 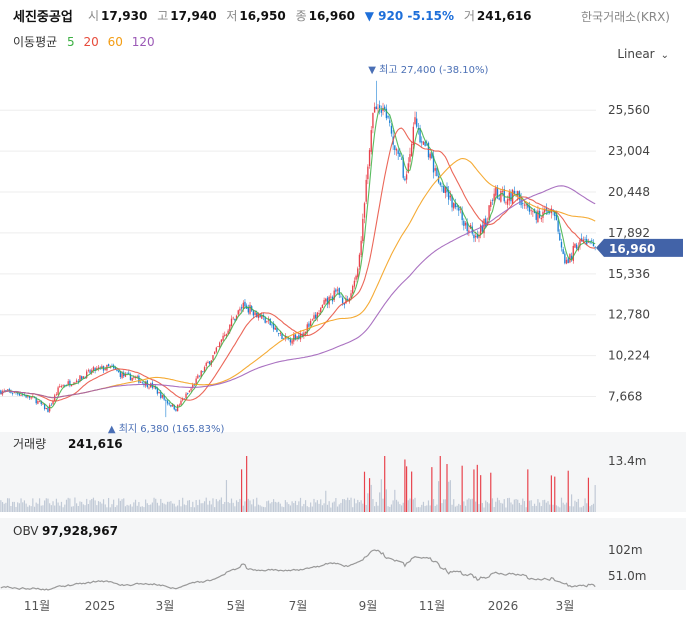 What do you see at coordinates (115, 42) in the screenshot?
I see `ma-60: 60` at bounding box center [115, 42].